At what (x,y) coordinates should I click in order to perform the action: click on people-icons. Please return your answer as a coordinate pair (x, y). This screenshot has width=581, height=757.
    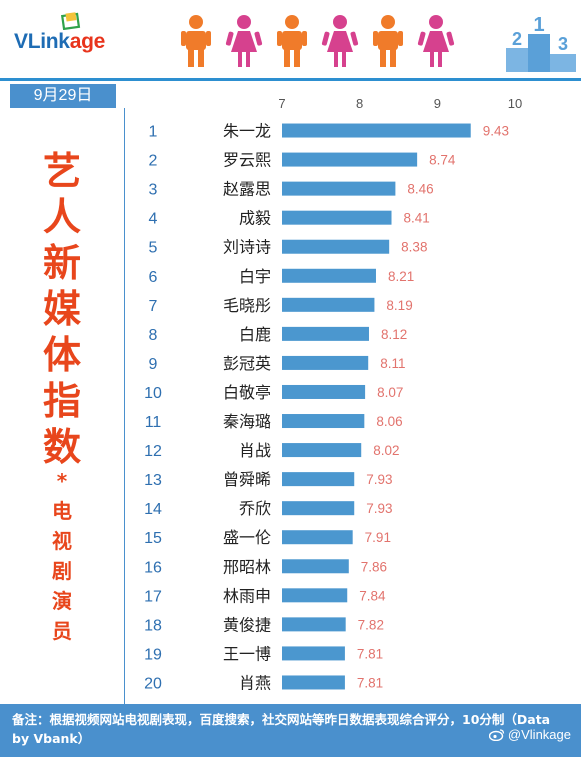
    Looking at the image, I should click on (318, 41).